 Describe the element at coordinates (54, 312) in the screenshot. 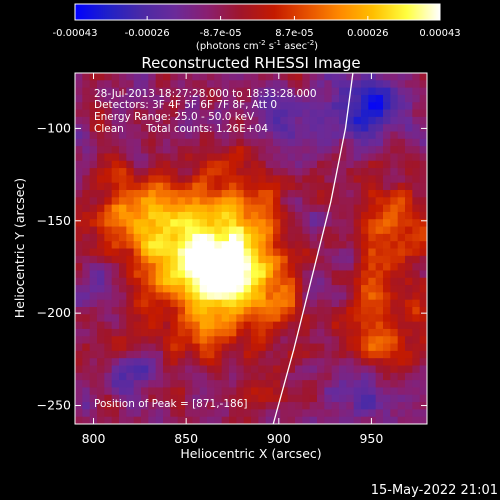

I see `y-tick-label: −200` at that location.